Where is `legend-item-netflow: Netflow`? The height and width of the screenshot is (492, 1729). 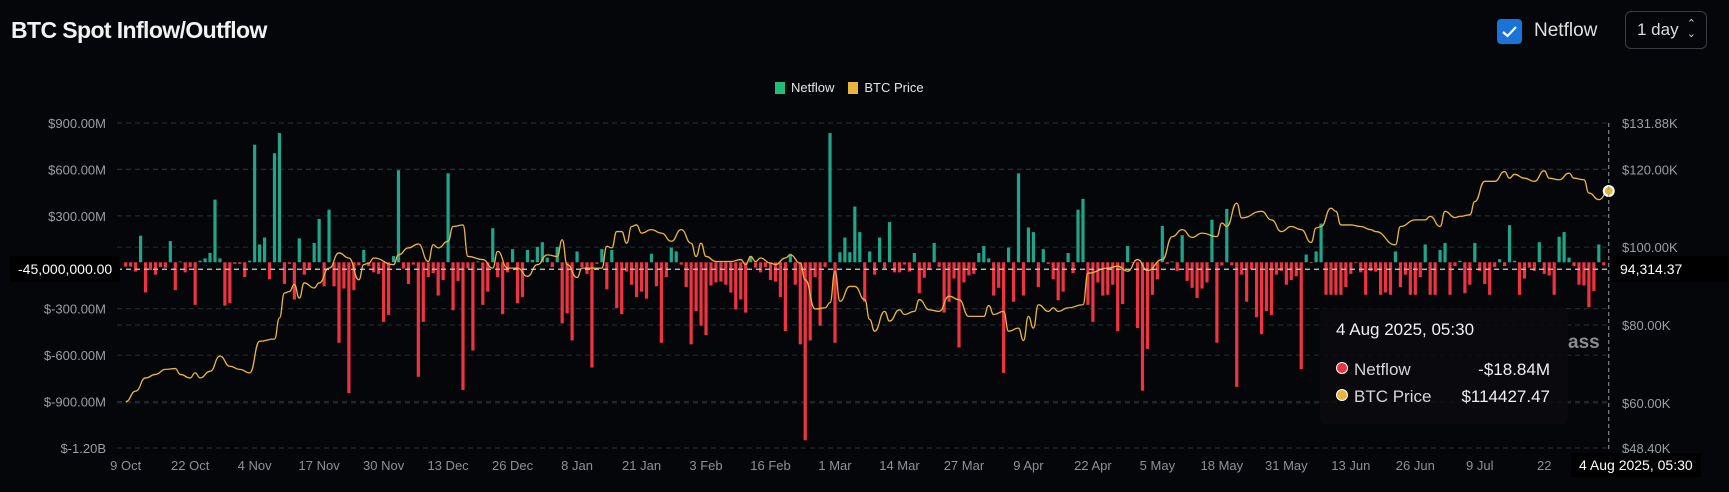
legend-item-netflow: Netflow is located at coordinates (804, 87).